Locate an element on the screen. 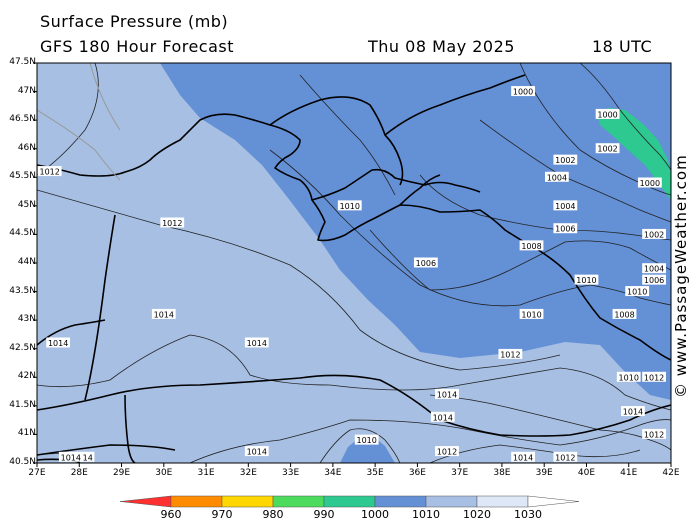 The image size is (700, 525). lat-label: 42.5N is located at coordinates (22, 347).